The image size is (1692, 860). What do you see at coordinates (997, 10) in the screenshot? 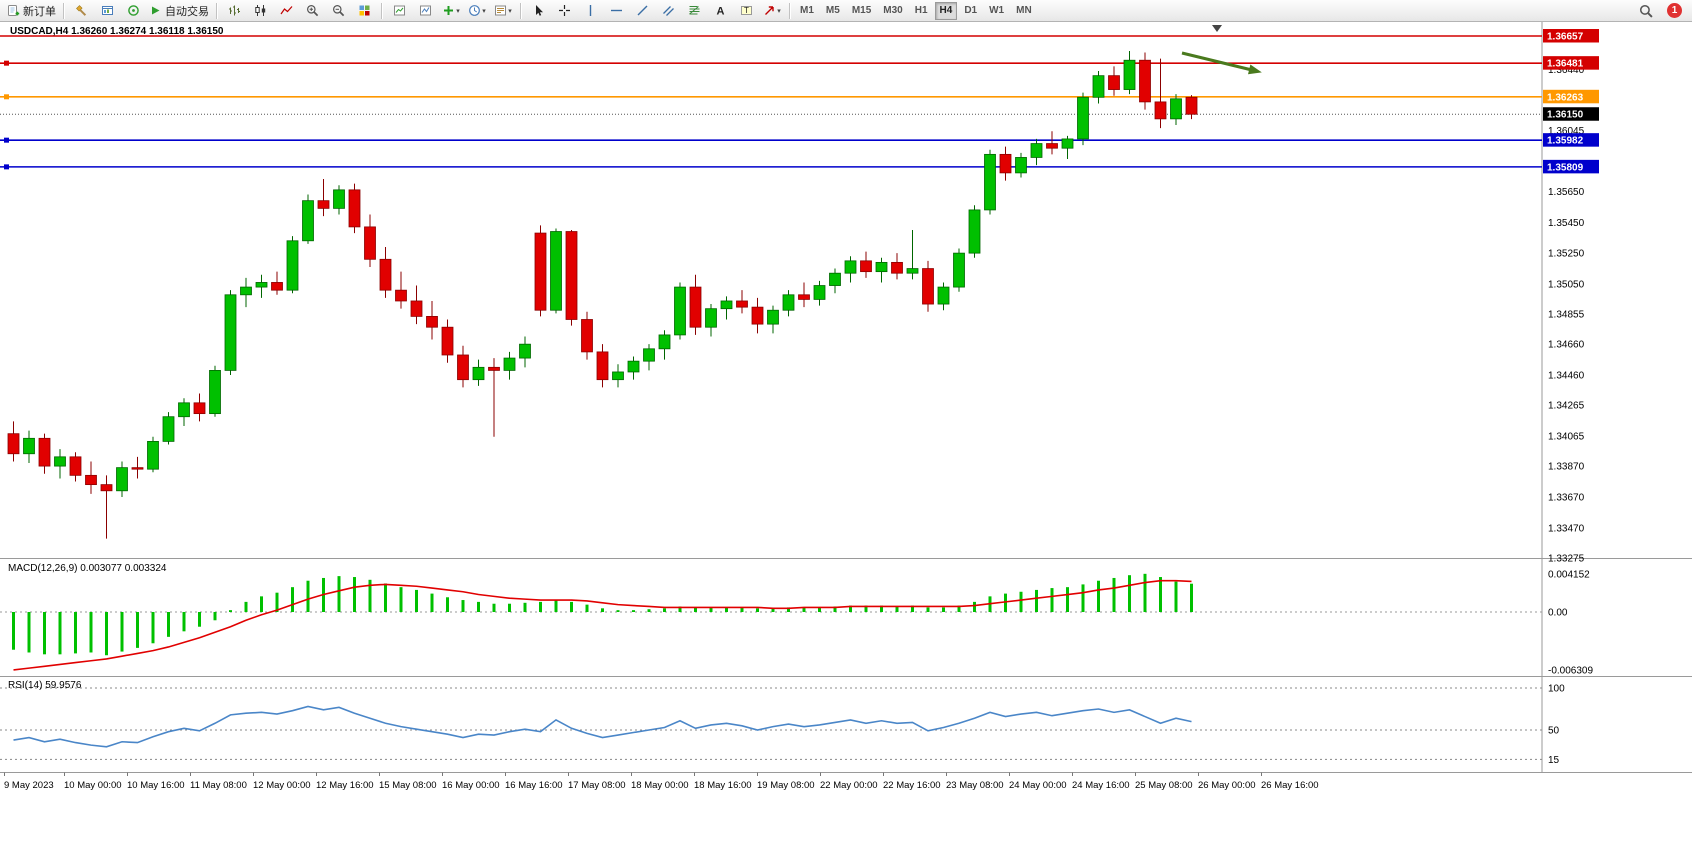
I see `timeframe-button-w1: W1` at bounding box center [997, 10].